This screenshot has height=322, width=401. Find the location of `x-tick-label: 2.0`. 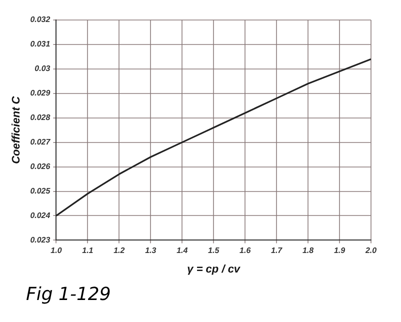

x-tick-label: 2.0 is located at coordinates (371, 251).